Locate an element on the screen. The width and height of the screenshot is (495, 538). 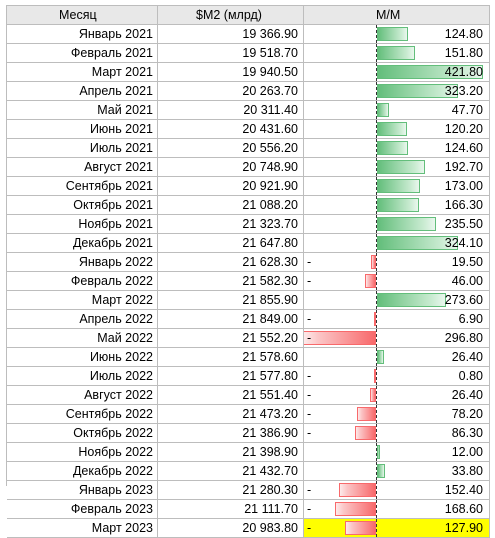
m2-cell: 21 578.60 is located at coordinates (231, 357).